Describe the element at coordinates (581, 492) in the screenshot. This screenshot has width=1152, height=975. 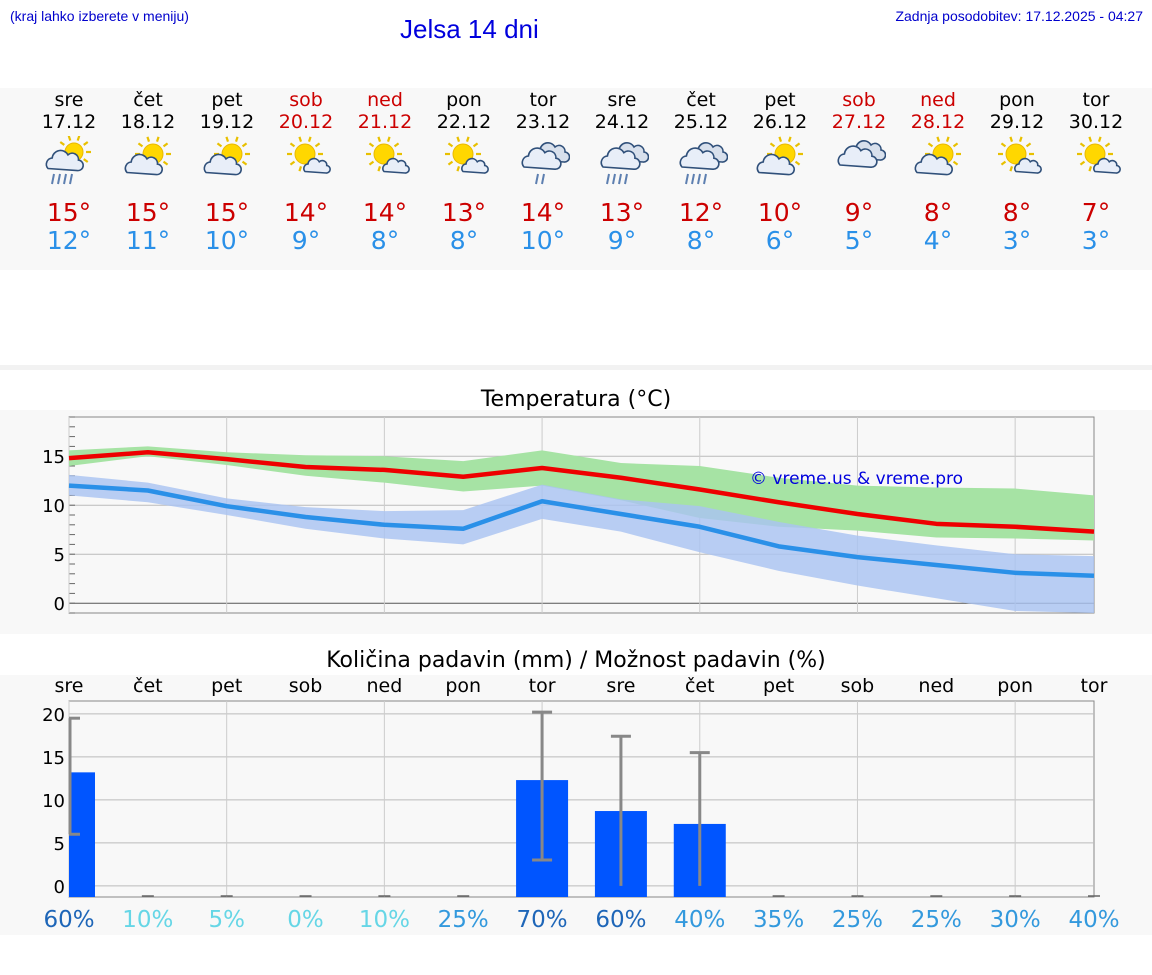
I see `temperature-line-max` at that location.